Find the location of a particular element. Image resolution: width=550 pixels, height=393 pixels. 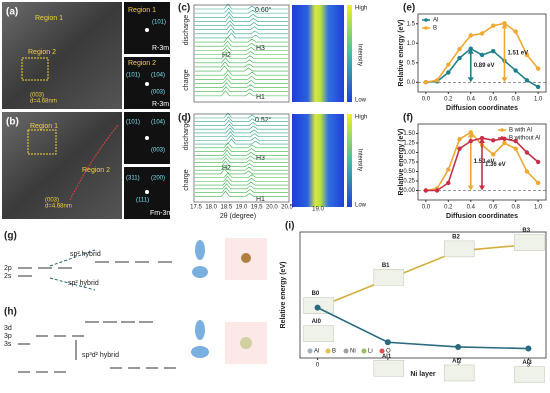

plot-frame is located at coordinates (482, 53).